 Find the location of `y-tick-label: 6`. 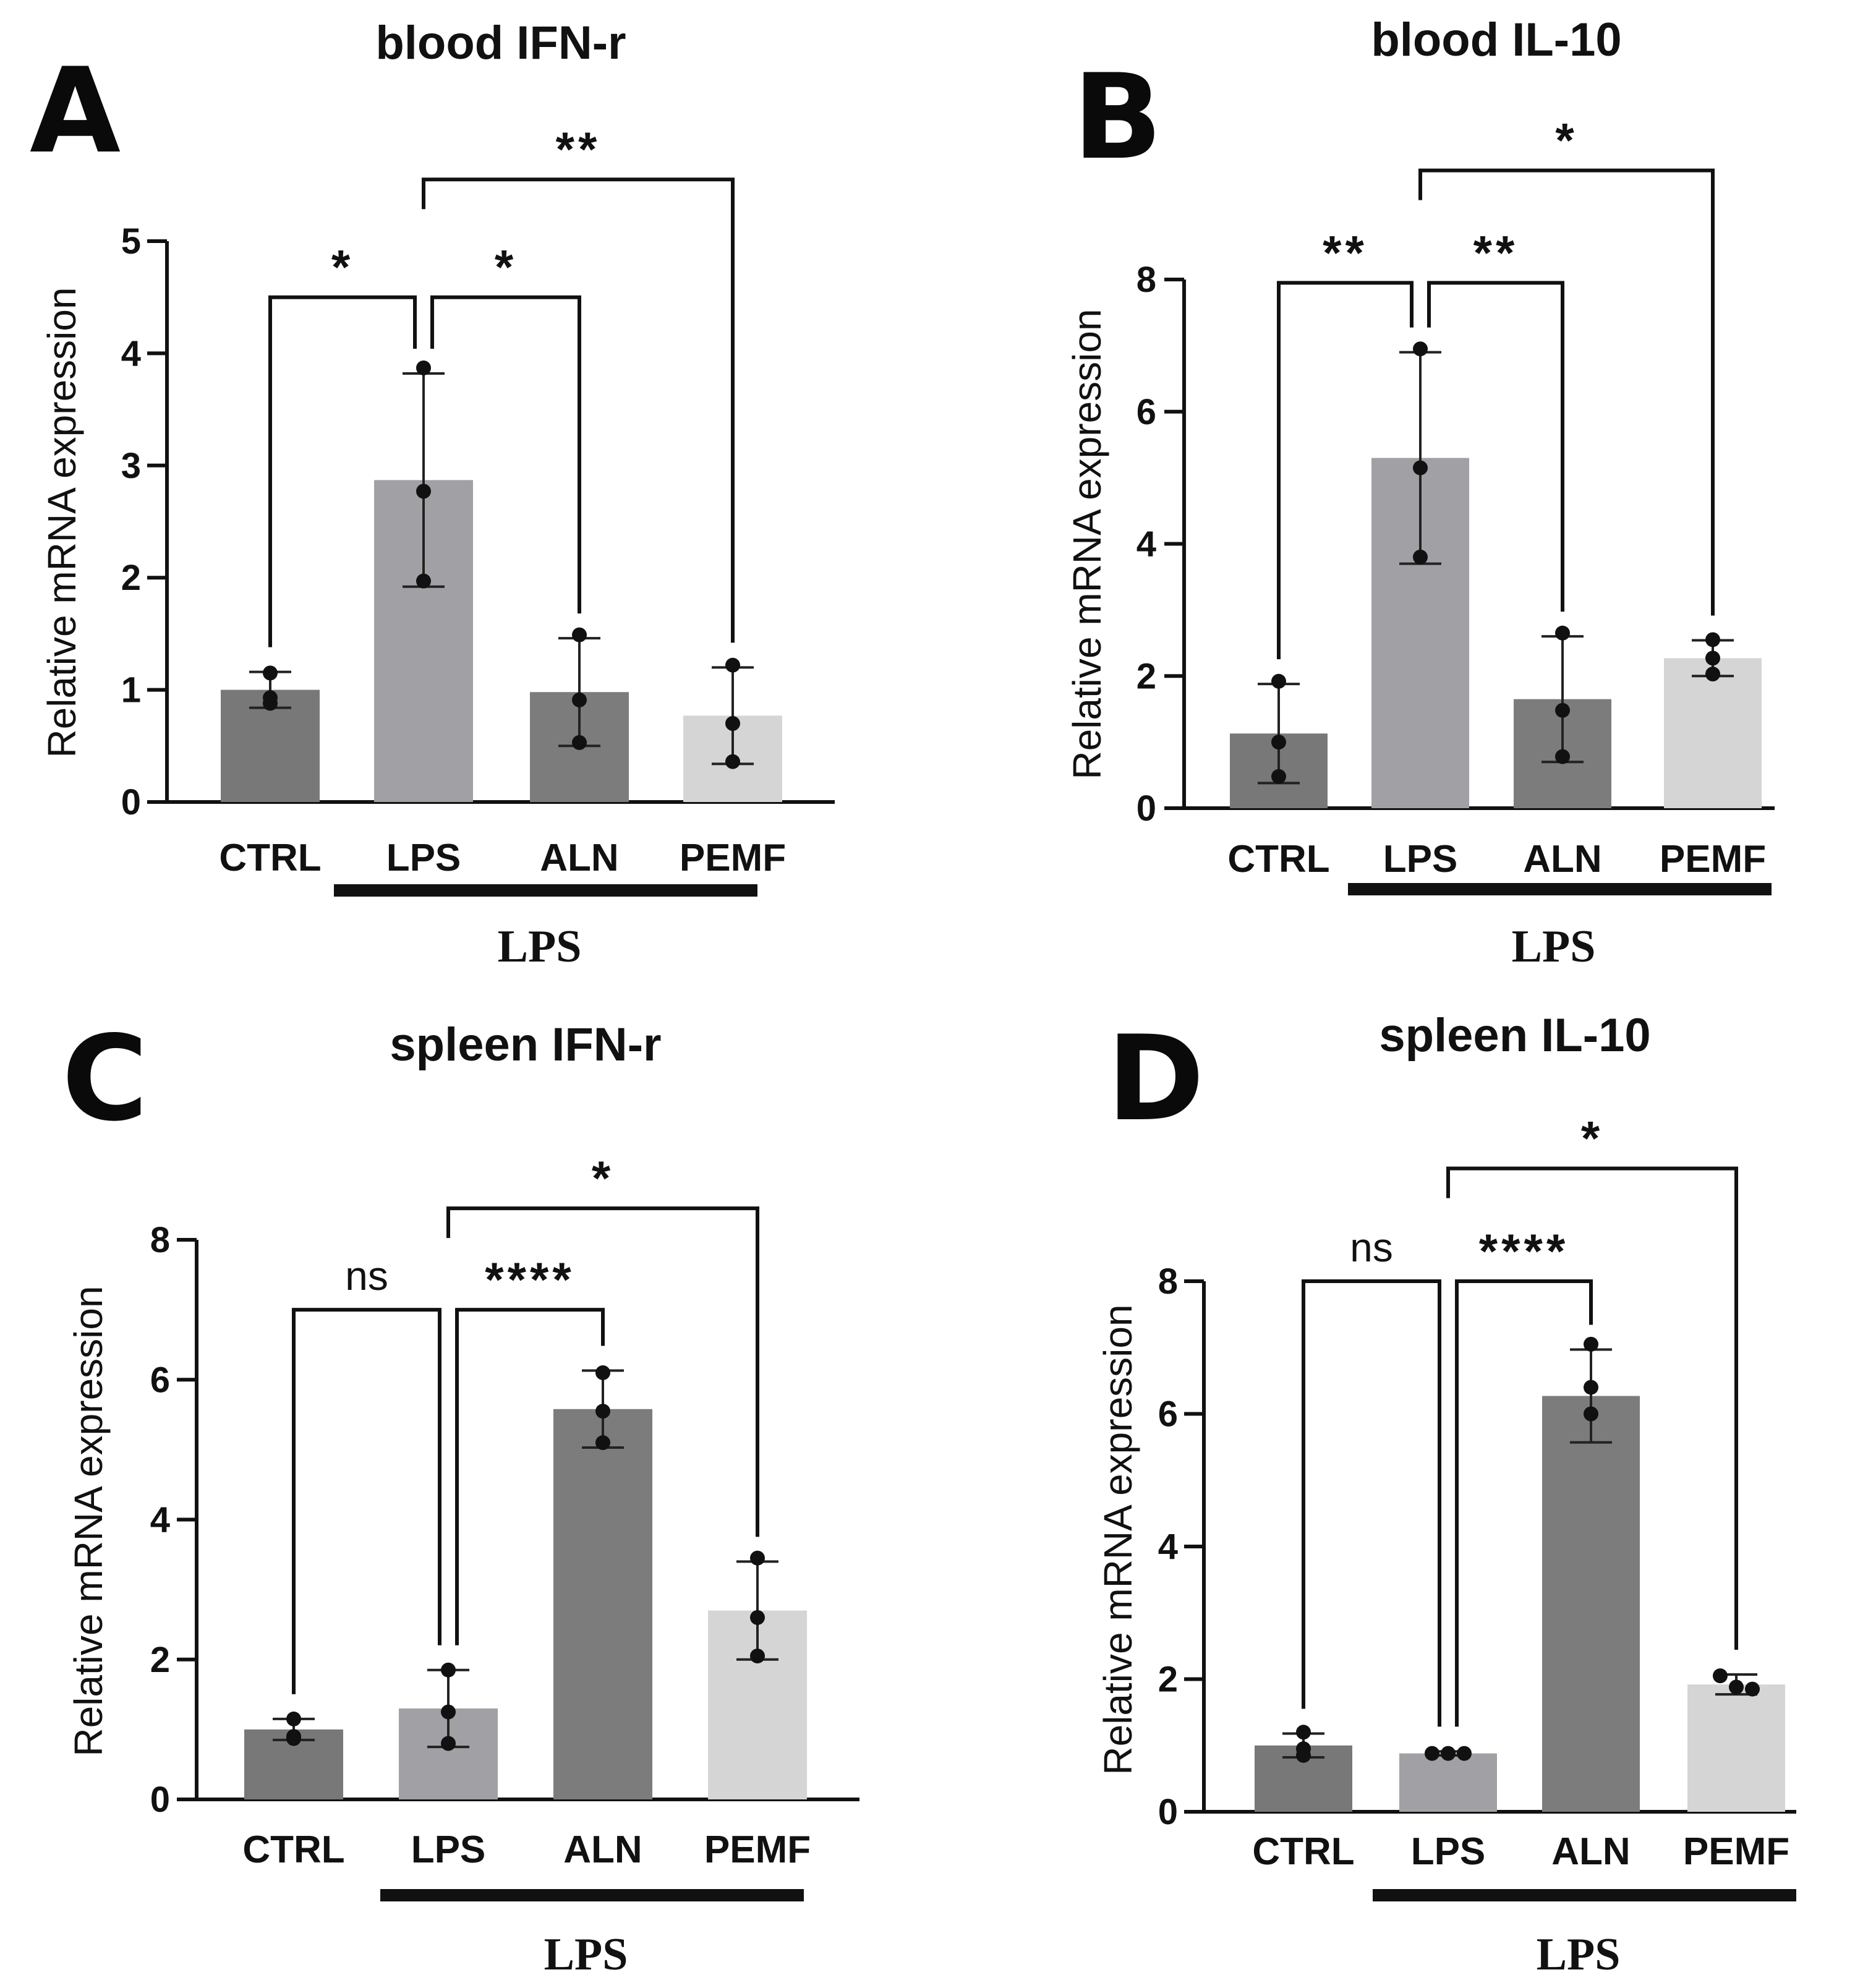

y-tick-label: 6 is located at coordinates (1168, 1414).